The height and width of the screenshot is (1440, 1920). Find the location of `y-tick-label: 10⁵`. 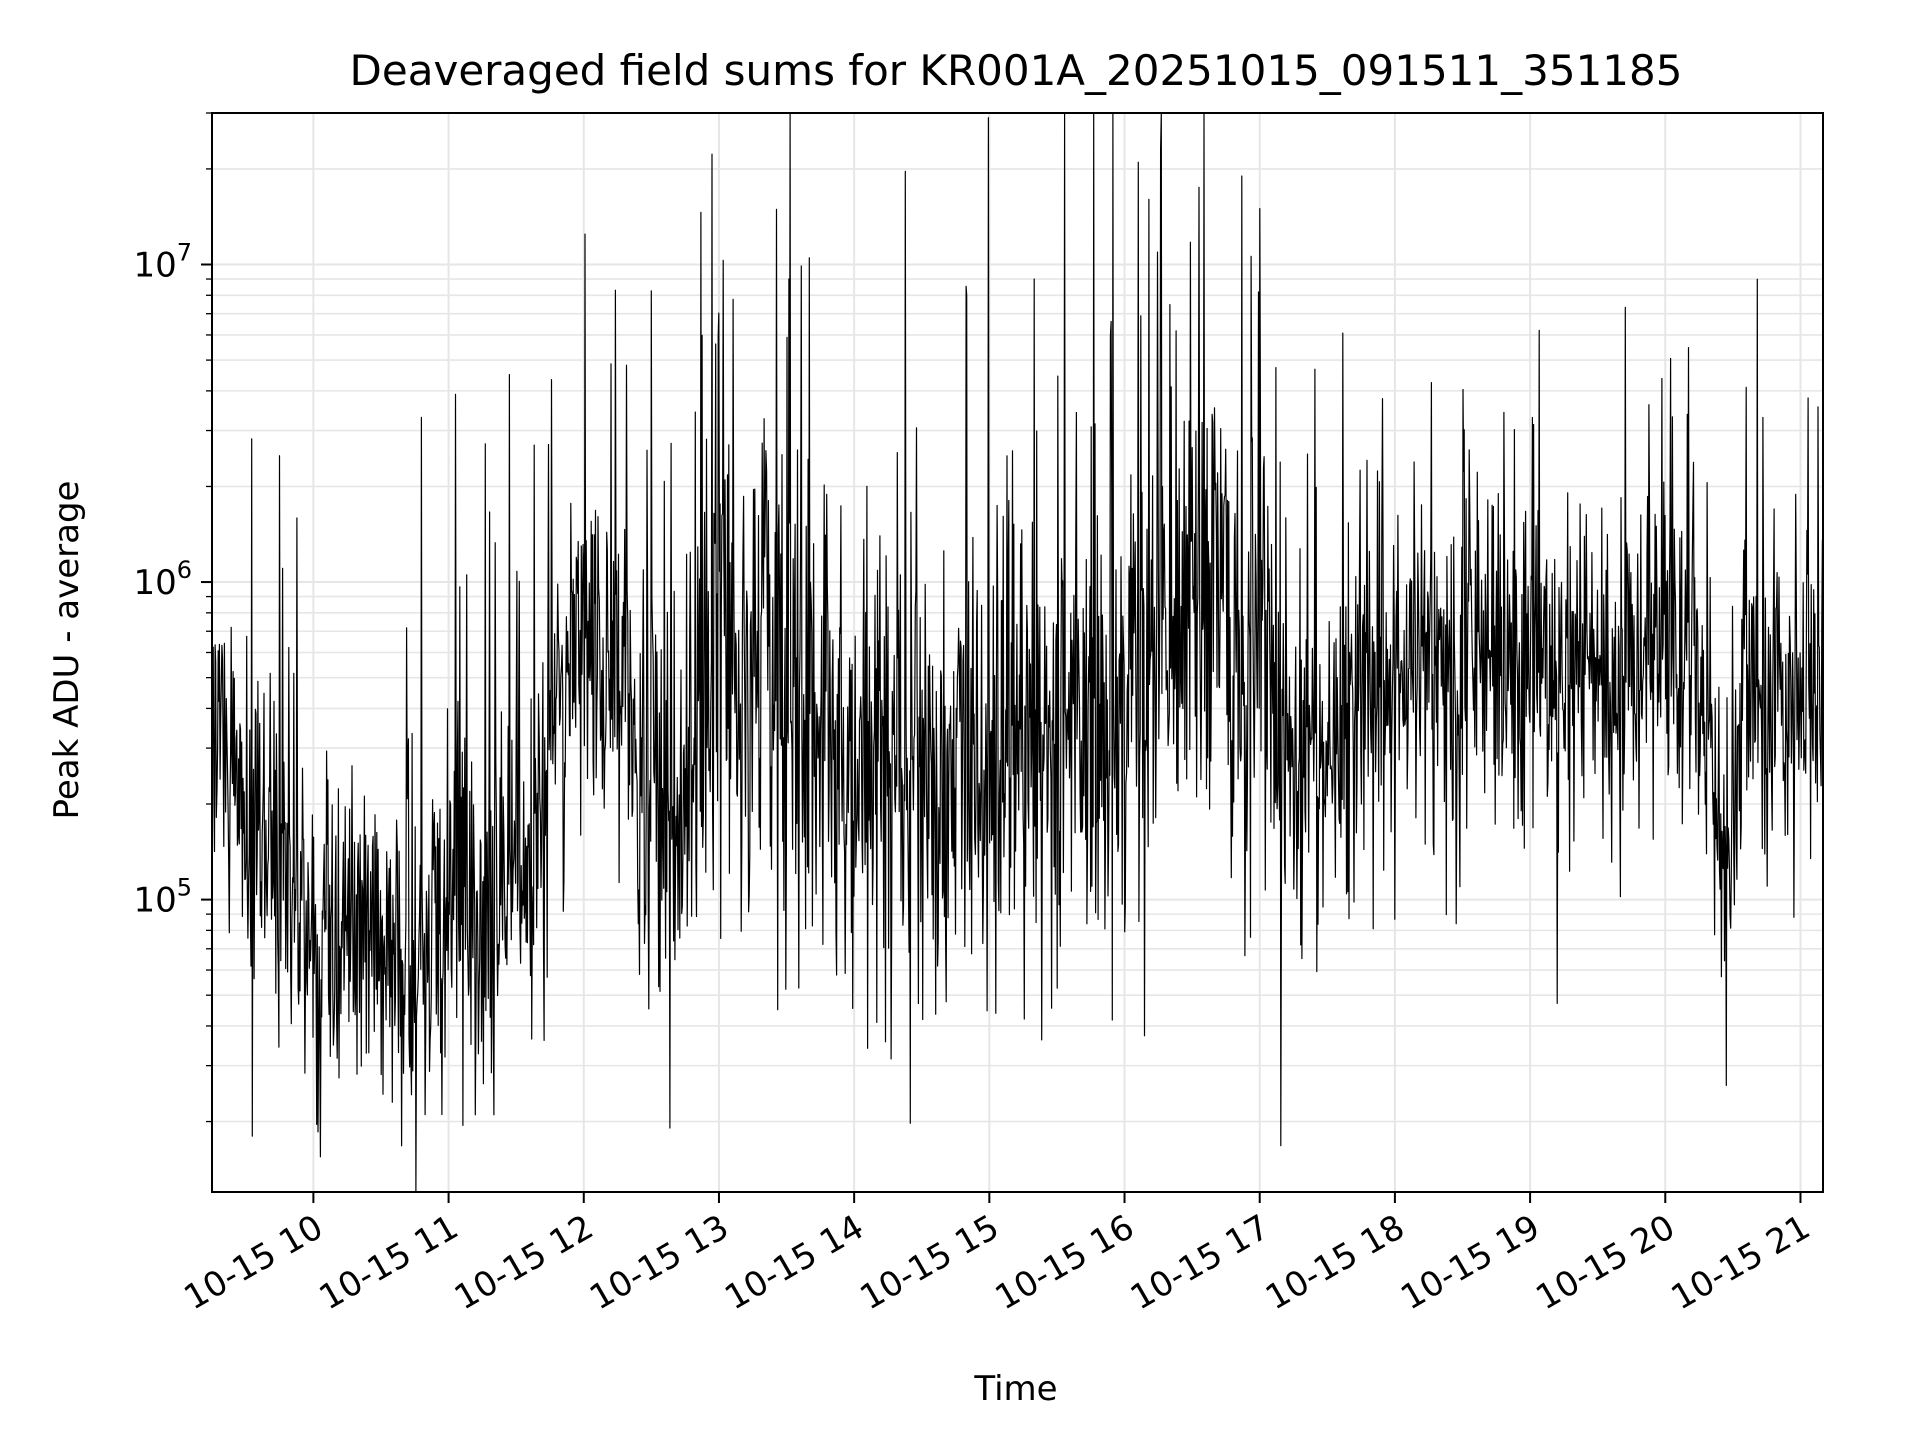

y-tick-label: 10⁵ is located at coordinates (162, 897).